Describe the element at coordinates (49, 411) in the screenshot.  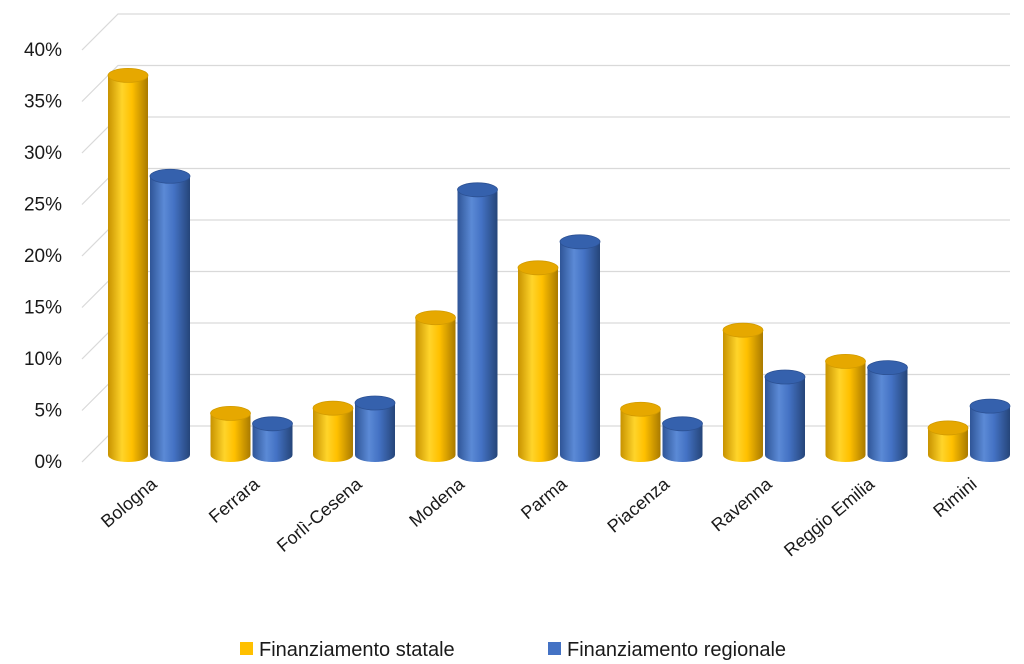
I see `y-tick-label: 5%` at that location.